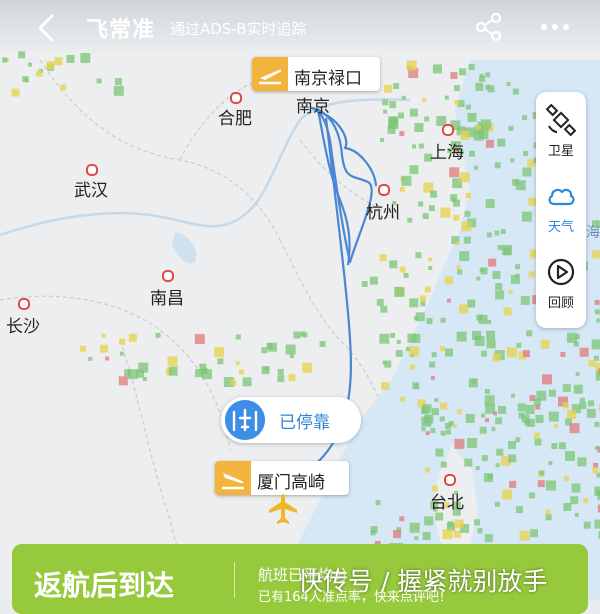 This screenshot has height=614, width=600. Describe the element at coordinates (555, 27) in the screenshot. I see `more-icon` at that location.